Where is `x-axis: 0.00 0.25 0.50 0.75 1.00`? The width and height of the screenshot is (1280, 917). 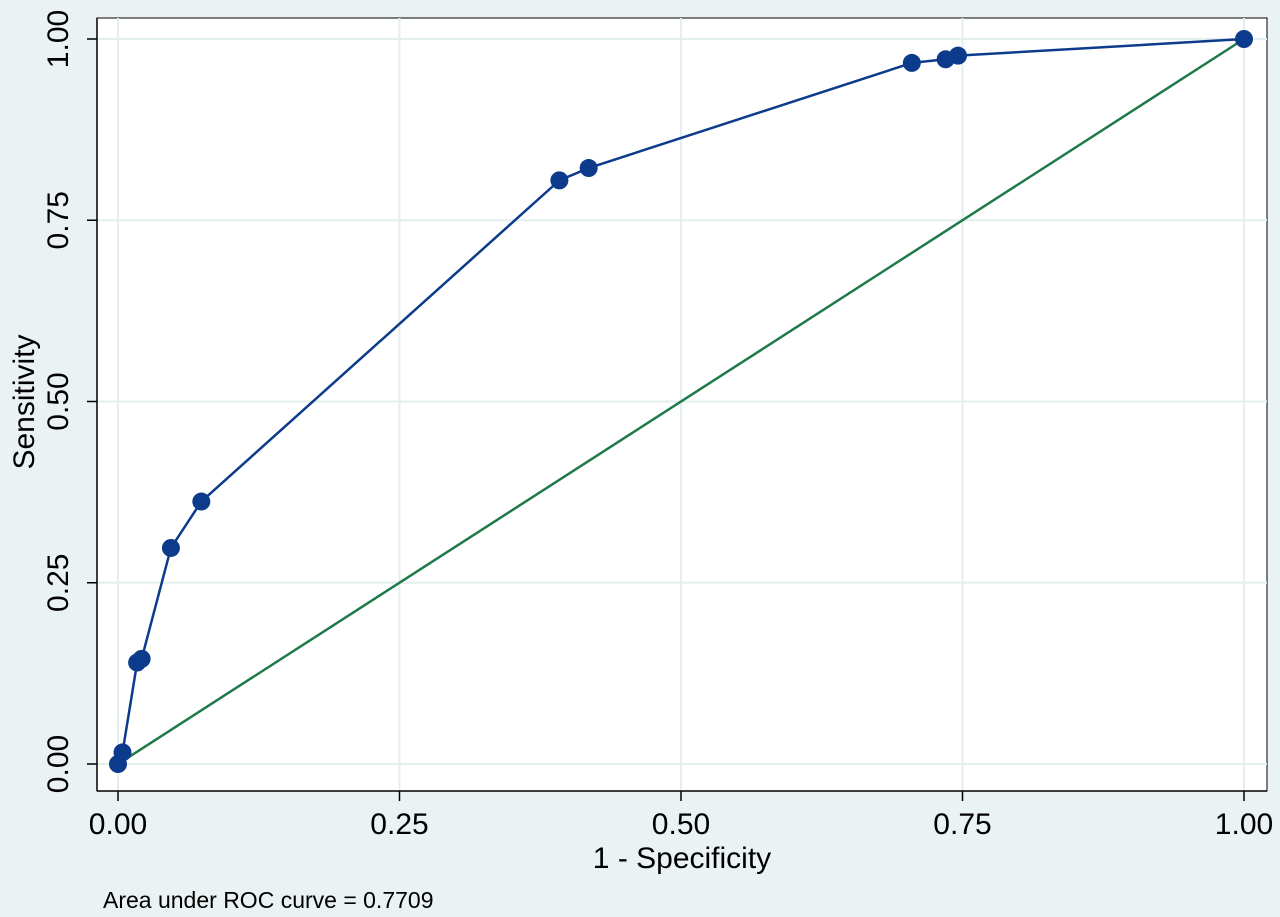 x-axis: 0.00 0.25 0.50 0.75 1.00 is located at coordinates (681, 815).